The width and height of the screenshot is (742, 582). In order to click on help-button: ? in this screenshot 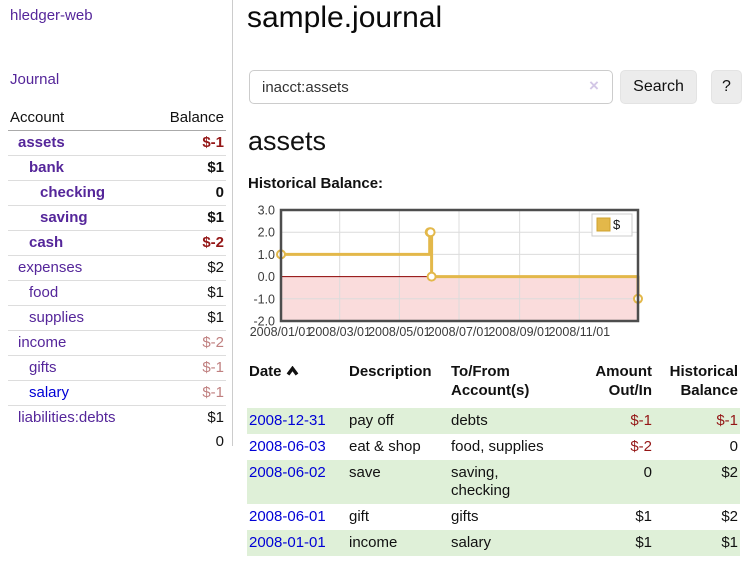, I will do `click(726, 87)`.